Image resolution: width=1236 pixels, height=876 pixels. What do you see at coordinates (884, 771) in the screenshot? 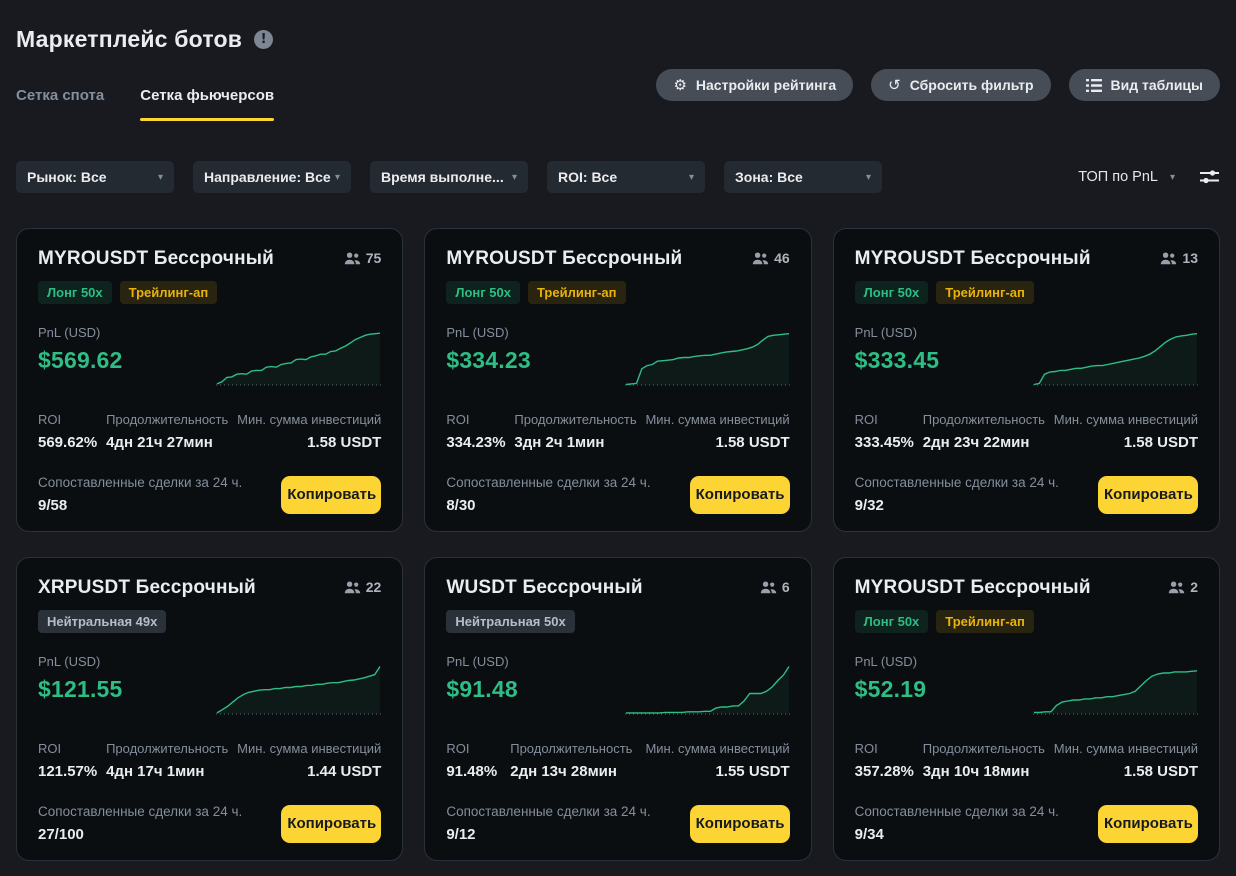
I see `roi-value: 357.28%` at bounding box center [884, 771].